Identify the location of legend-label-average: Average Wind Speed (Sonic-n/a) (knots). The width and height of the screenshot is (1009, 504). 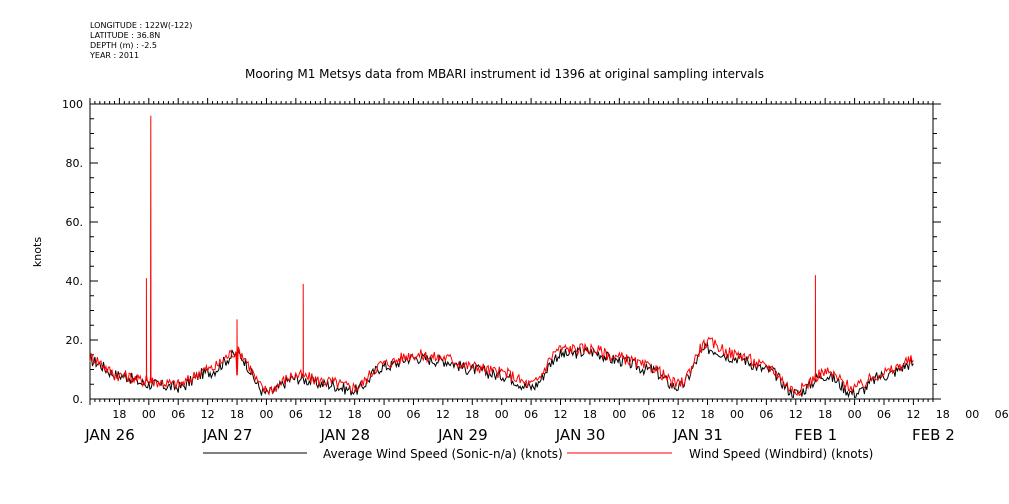
(443, 454).